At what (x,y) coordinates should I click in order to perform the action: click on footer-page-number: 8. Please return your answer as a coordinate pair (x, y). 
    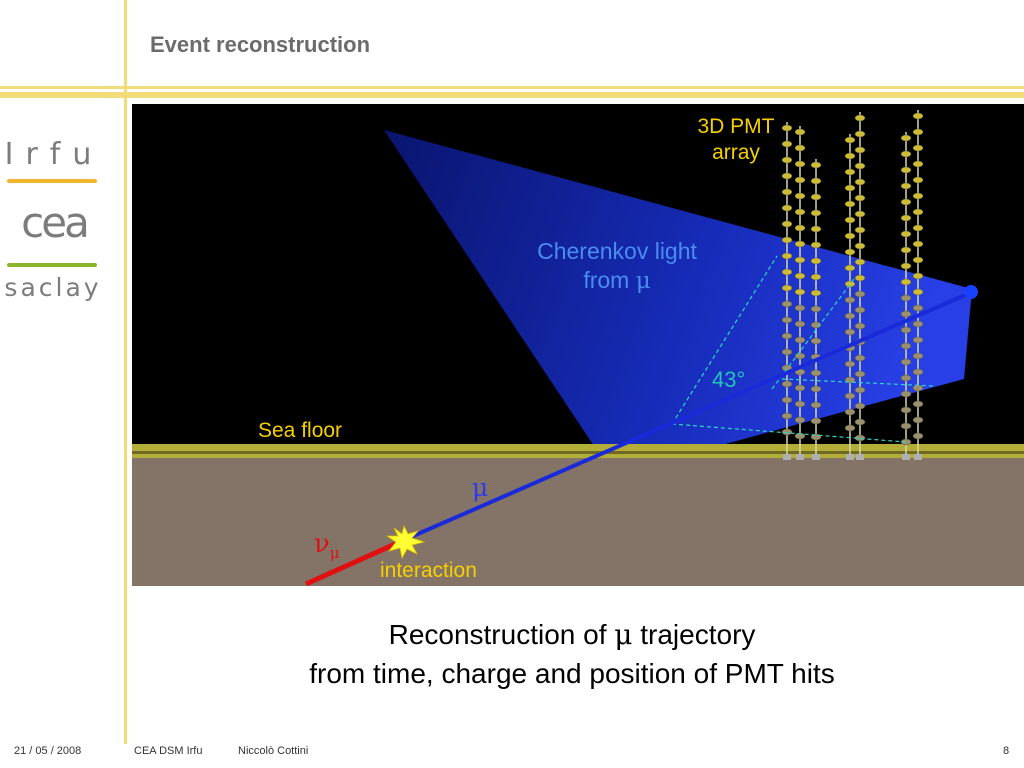
    Looking at the image, I should click on (1006, 751).